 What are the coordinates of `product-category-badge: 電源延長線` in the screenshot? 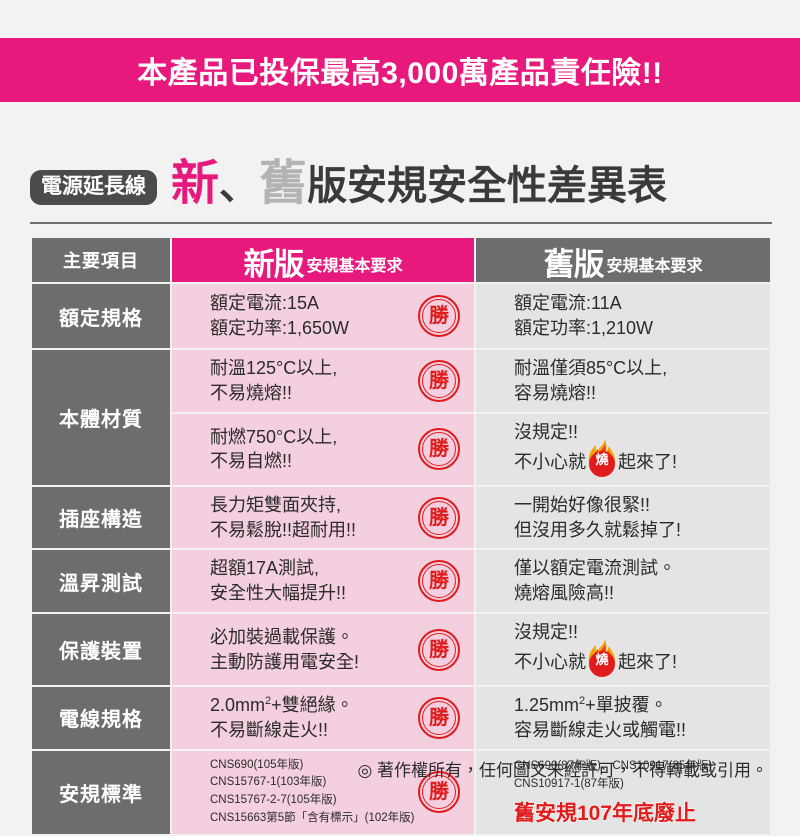 It's located at (93, 187).